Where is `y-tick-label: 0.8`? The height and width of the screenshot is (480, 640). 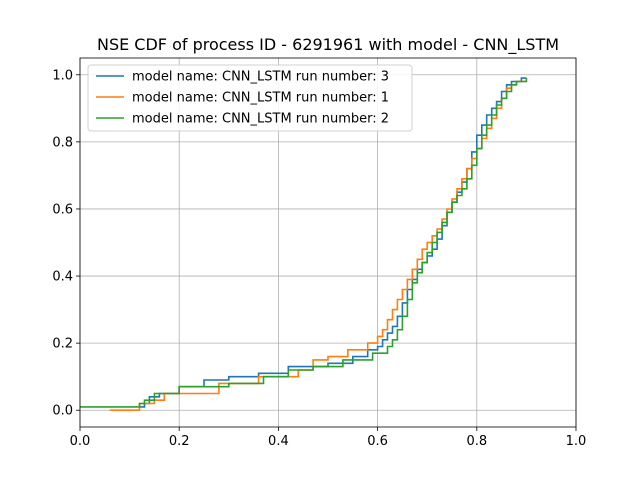 y-tick-label: 0.8 is located at coordinates (62, 142).